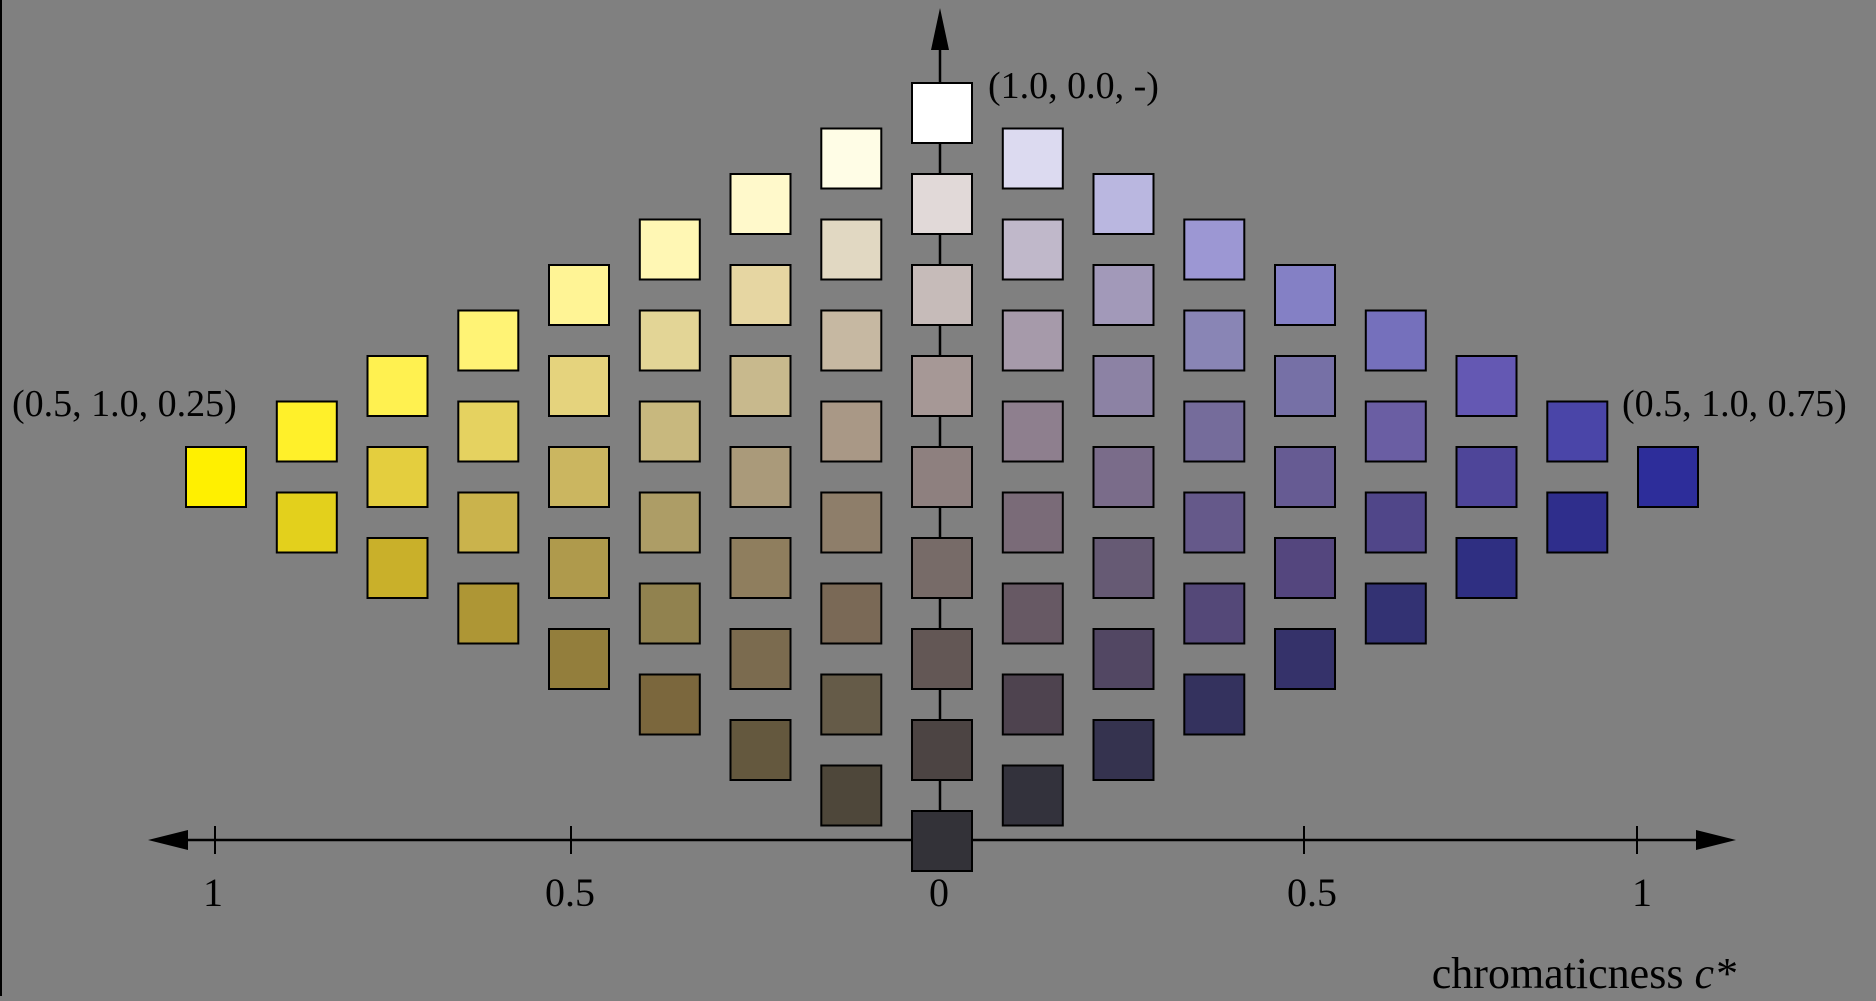  Describe the element at coordinates (1073, 86) in the screenshot. I see `white-point-label: (1.0, 0.0, -)` at that location.